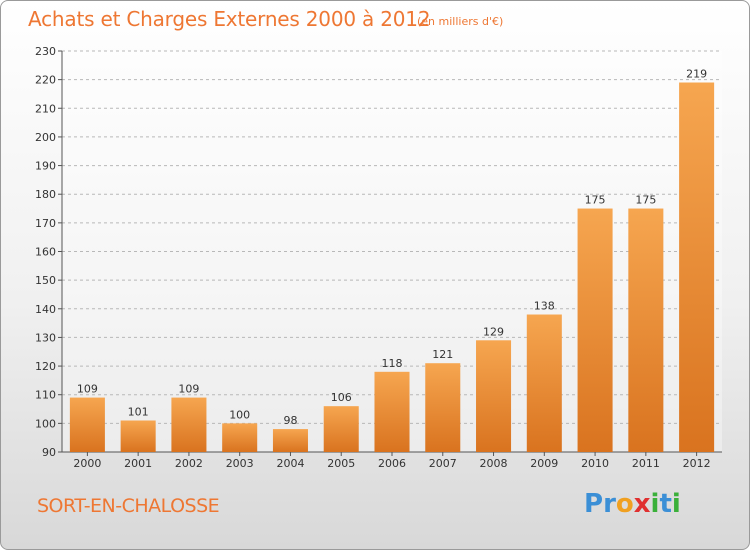 The height and width of the screenshot is (550, 750). I want to click on x-tick-label: 2002, so click(189, 463).